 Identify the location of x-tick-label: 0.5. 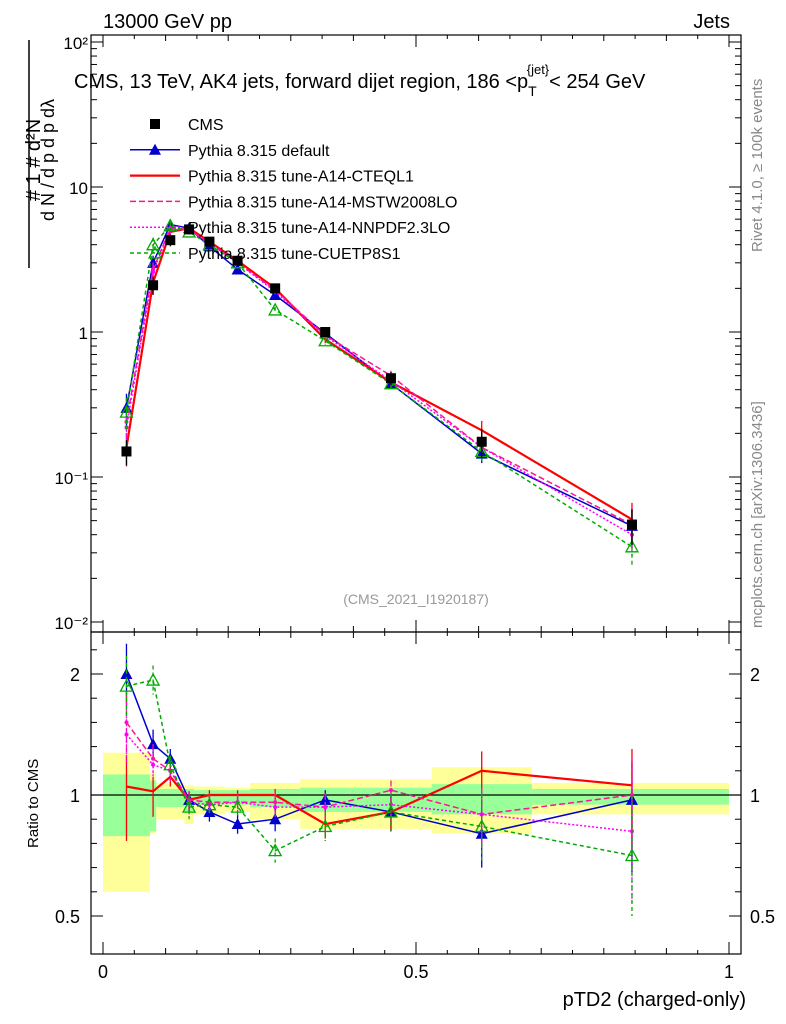
(415, 972).